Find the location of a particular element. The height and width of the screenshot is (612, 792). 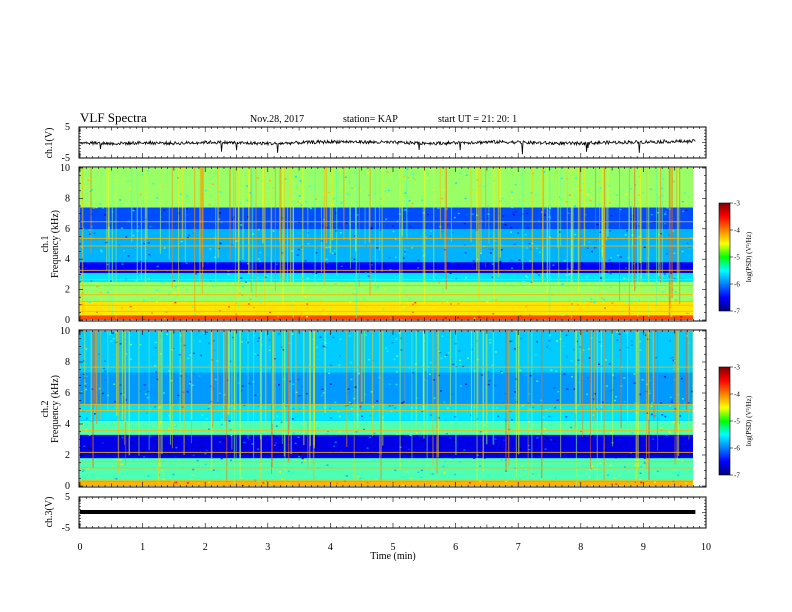

ch1-spectrogram-ylabel-freq: Frequency (kHz) is located at coordinates (55, 244).